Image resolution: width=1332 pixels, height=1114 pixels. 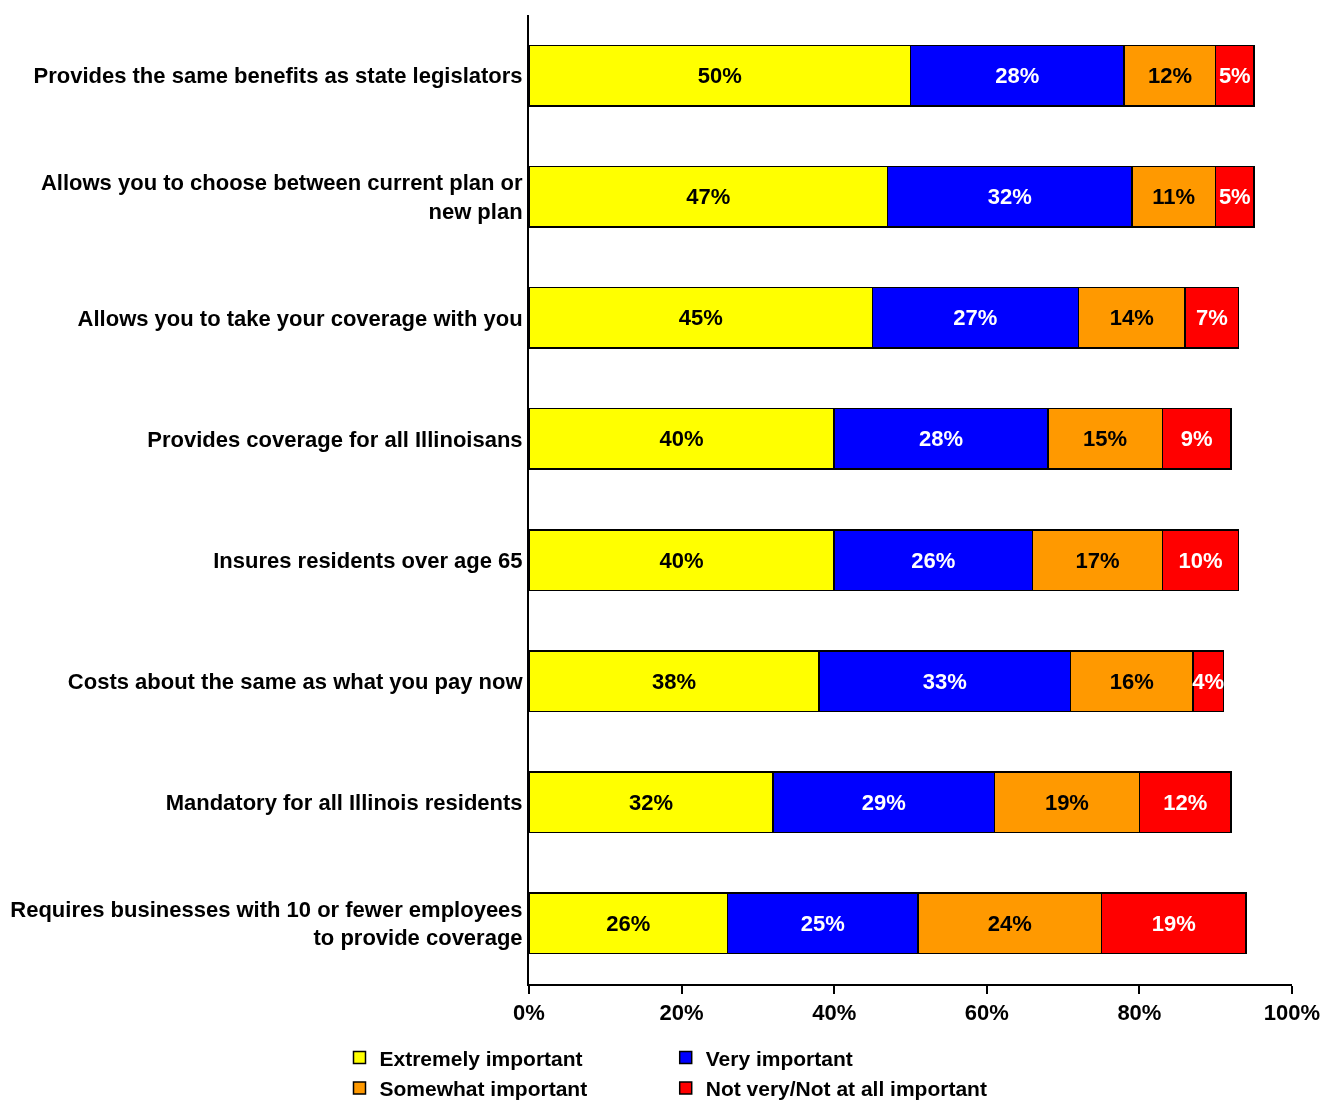 What do you see at coordinates (719, 76) in the screenshot?
I see `data-label: 50%` at bounding box center [719, 76].